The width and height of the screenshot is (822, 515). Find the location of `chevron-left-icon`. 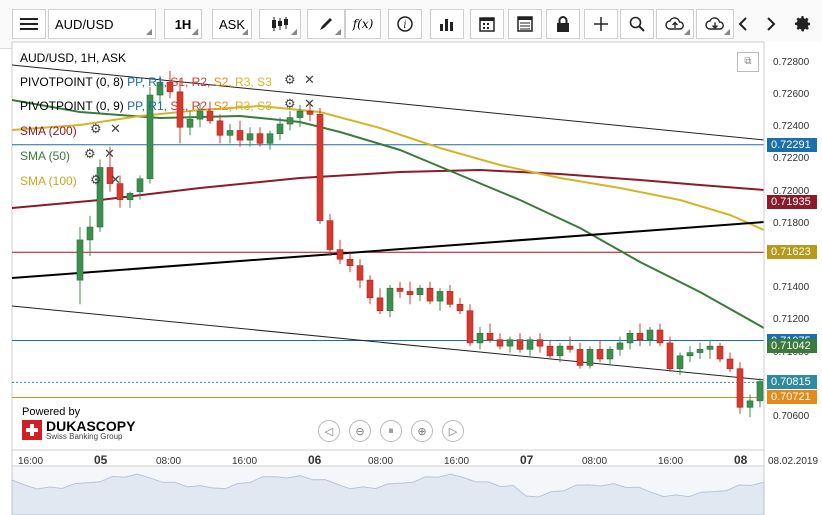

chevron-left-icon is located at coordinates (742, 24).